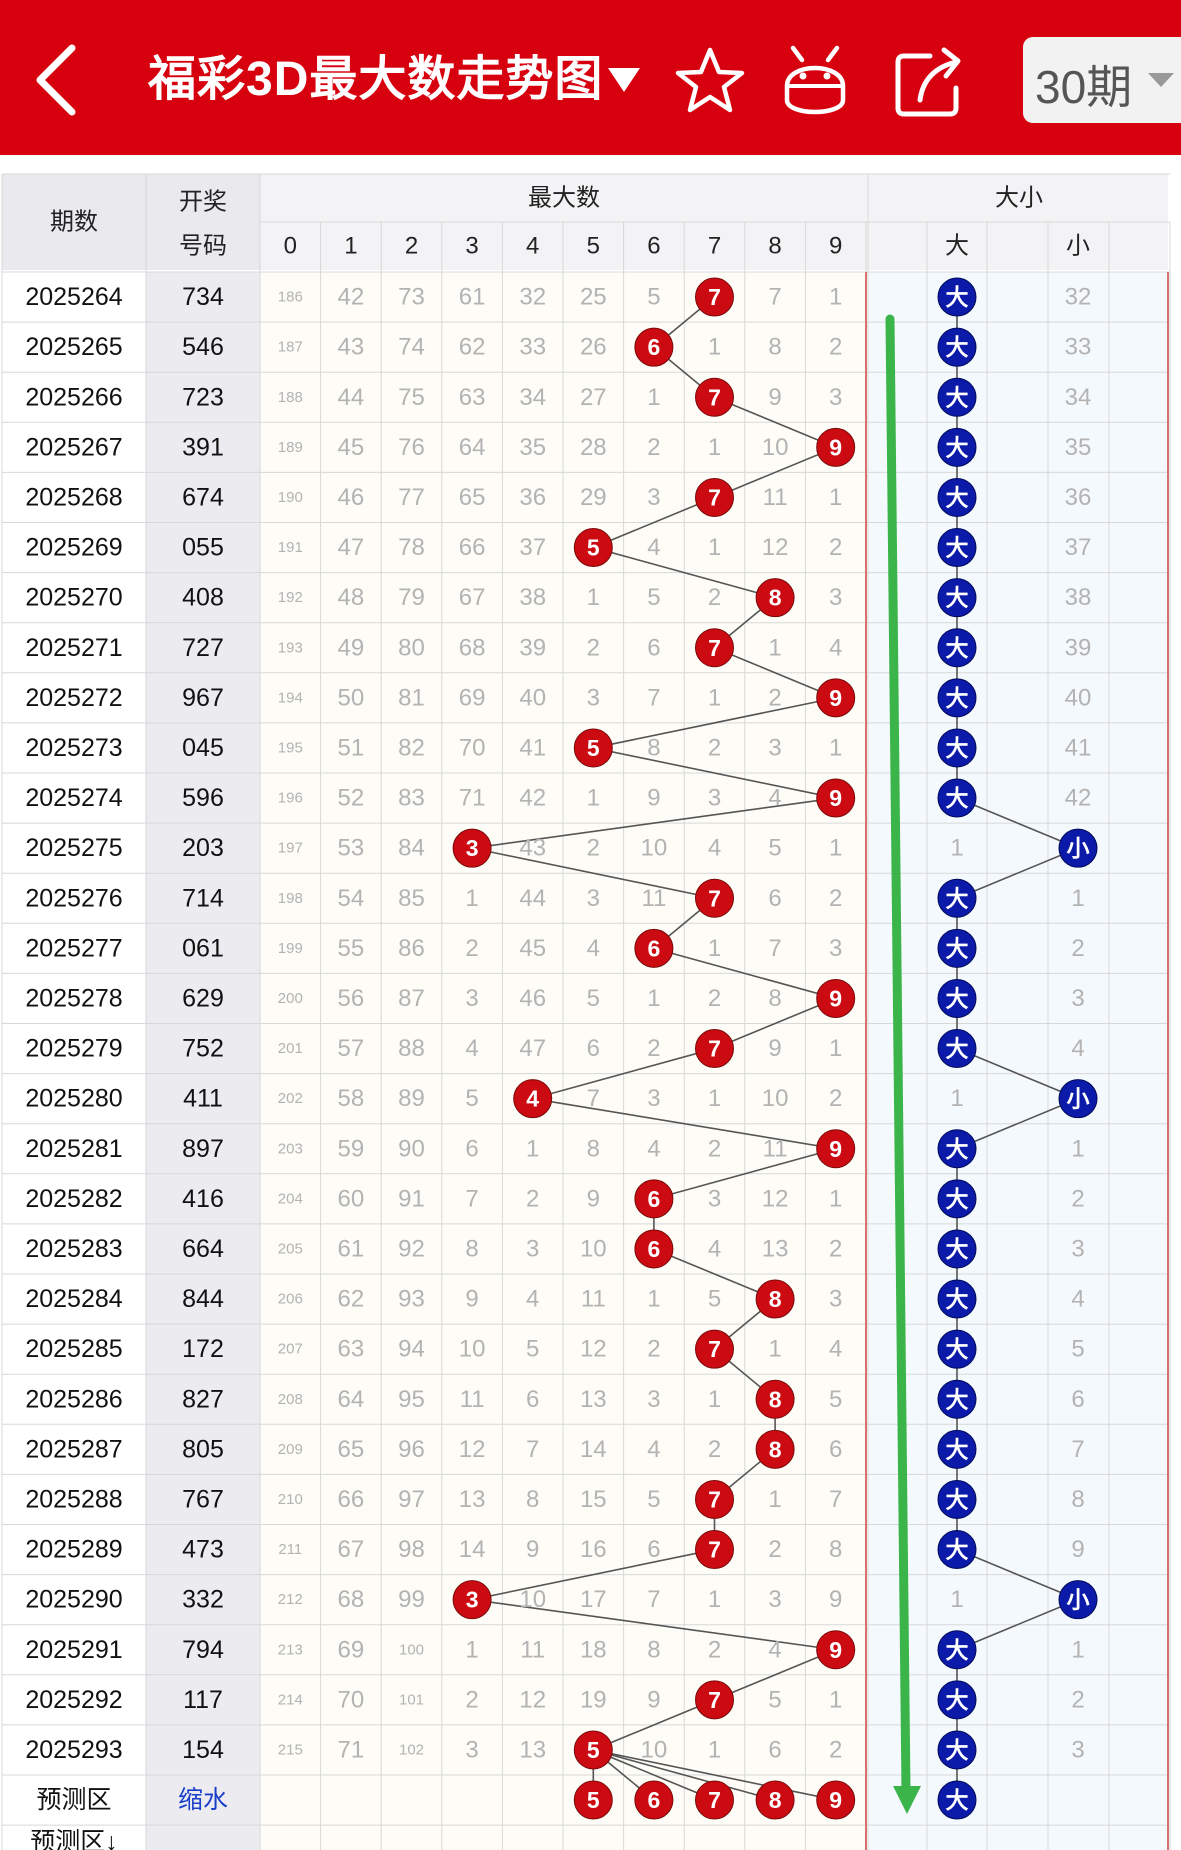 Image resolution: width=1181 pixels, height=1850 pixels. Describe the element at coordinates (835, 1650) in the screenshot. I see `max-digit-label: 9` at that location.